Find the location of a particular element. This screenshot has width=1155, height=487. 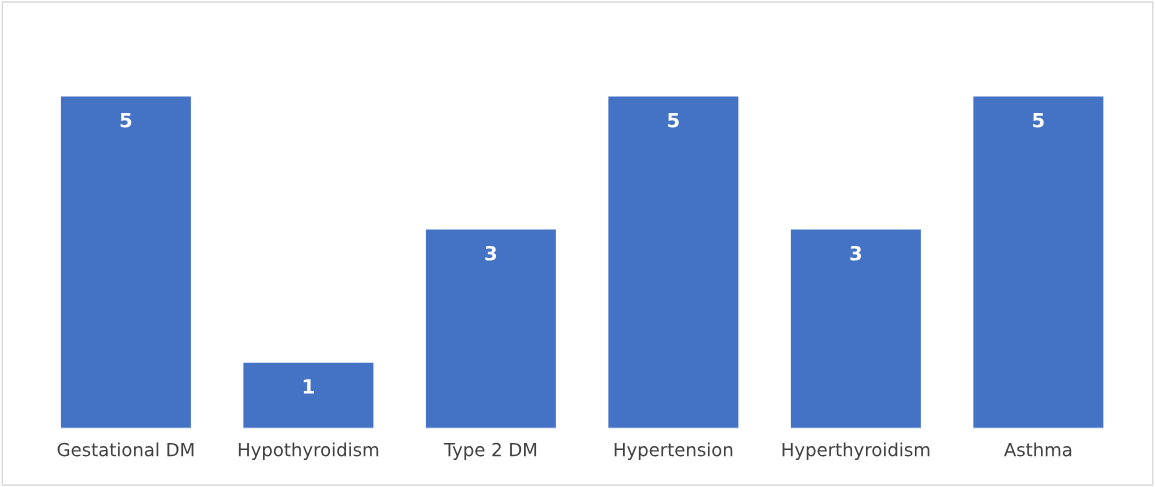

x-tick-label: Gestational DM is located at coordinates (125, 449).